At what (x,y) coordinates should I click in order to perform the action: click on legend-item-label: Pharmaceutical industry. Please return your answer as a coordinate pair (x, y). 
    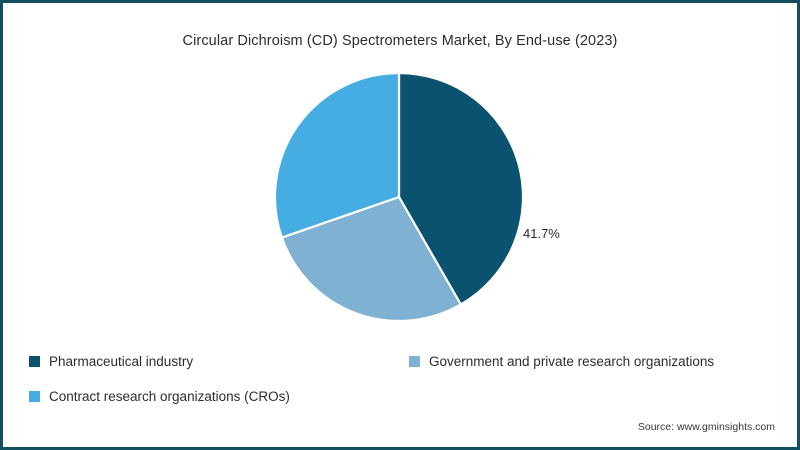
    Looking at the image, I should click on (121, 361).